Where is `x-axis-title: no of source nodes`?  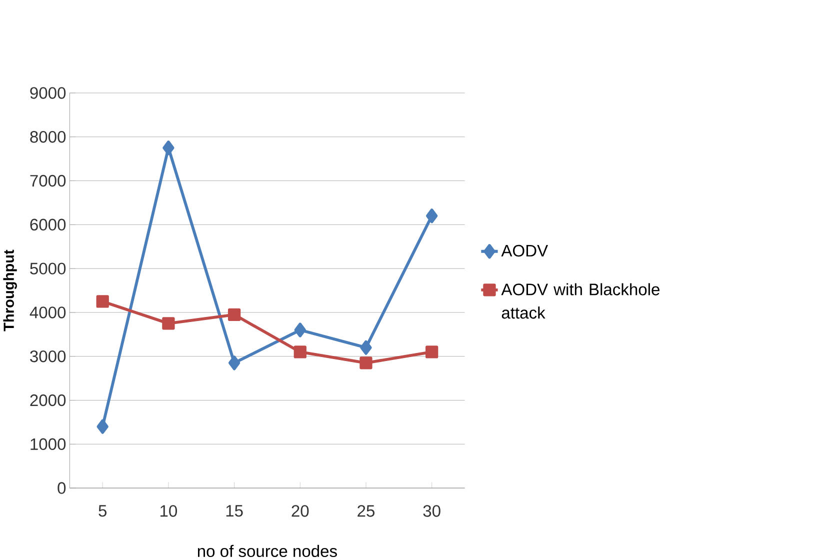
x-axis-title: no of source nodes is located at coordinates (267, 550).